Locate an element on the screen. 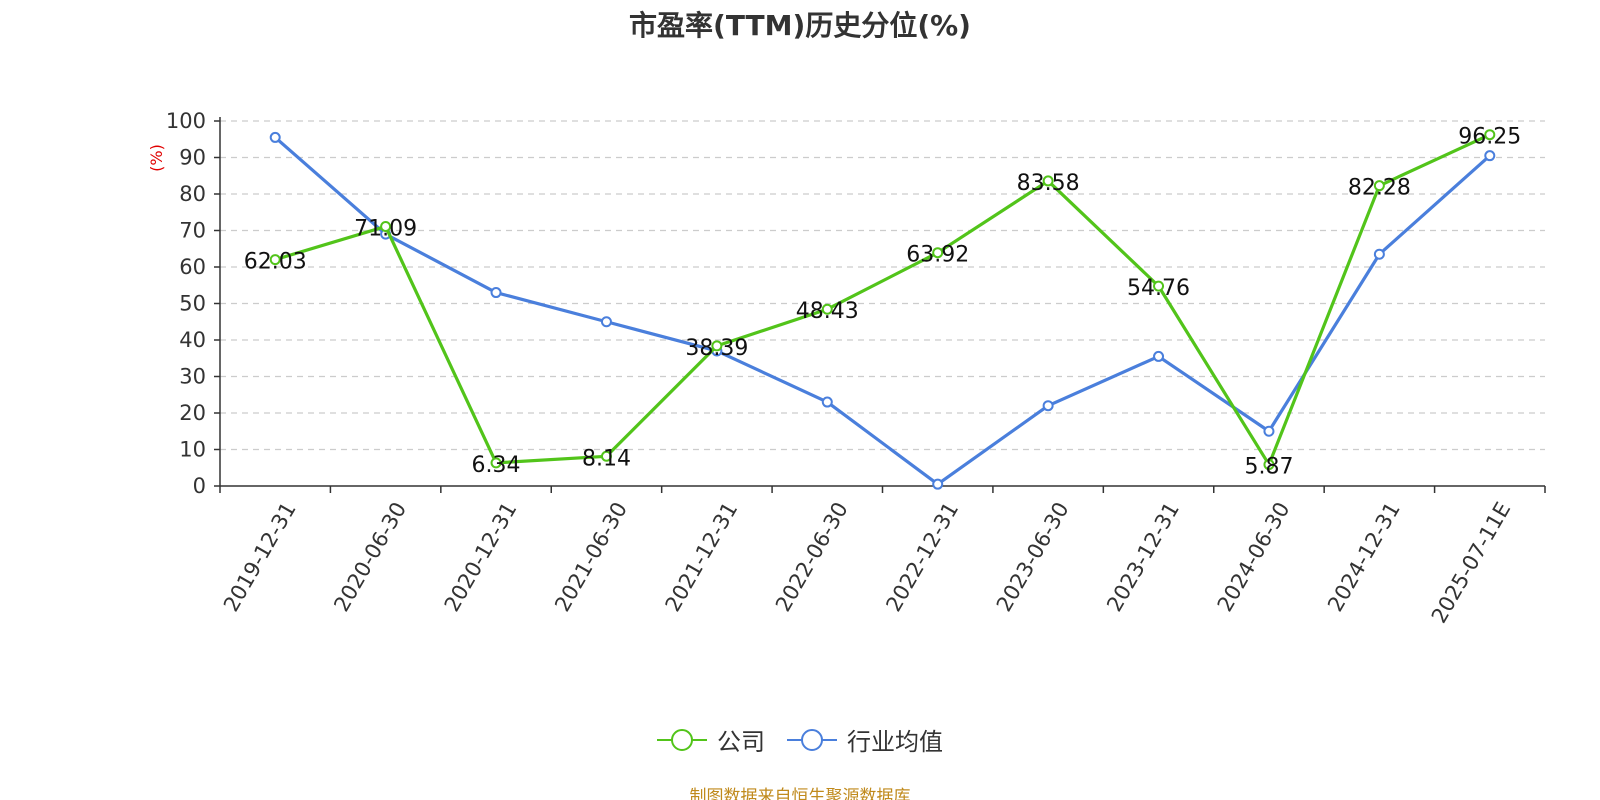  data-label: 96.25 is located at coordinates (1489, 137).